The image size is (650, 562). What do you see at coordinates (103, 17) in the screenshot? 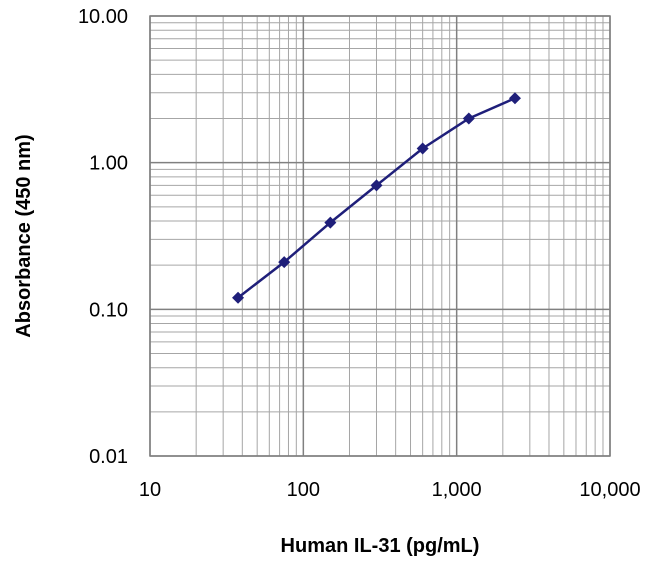
I see `y-tick-label: 10.00` at bounding box center [103, 17].